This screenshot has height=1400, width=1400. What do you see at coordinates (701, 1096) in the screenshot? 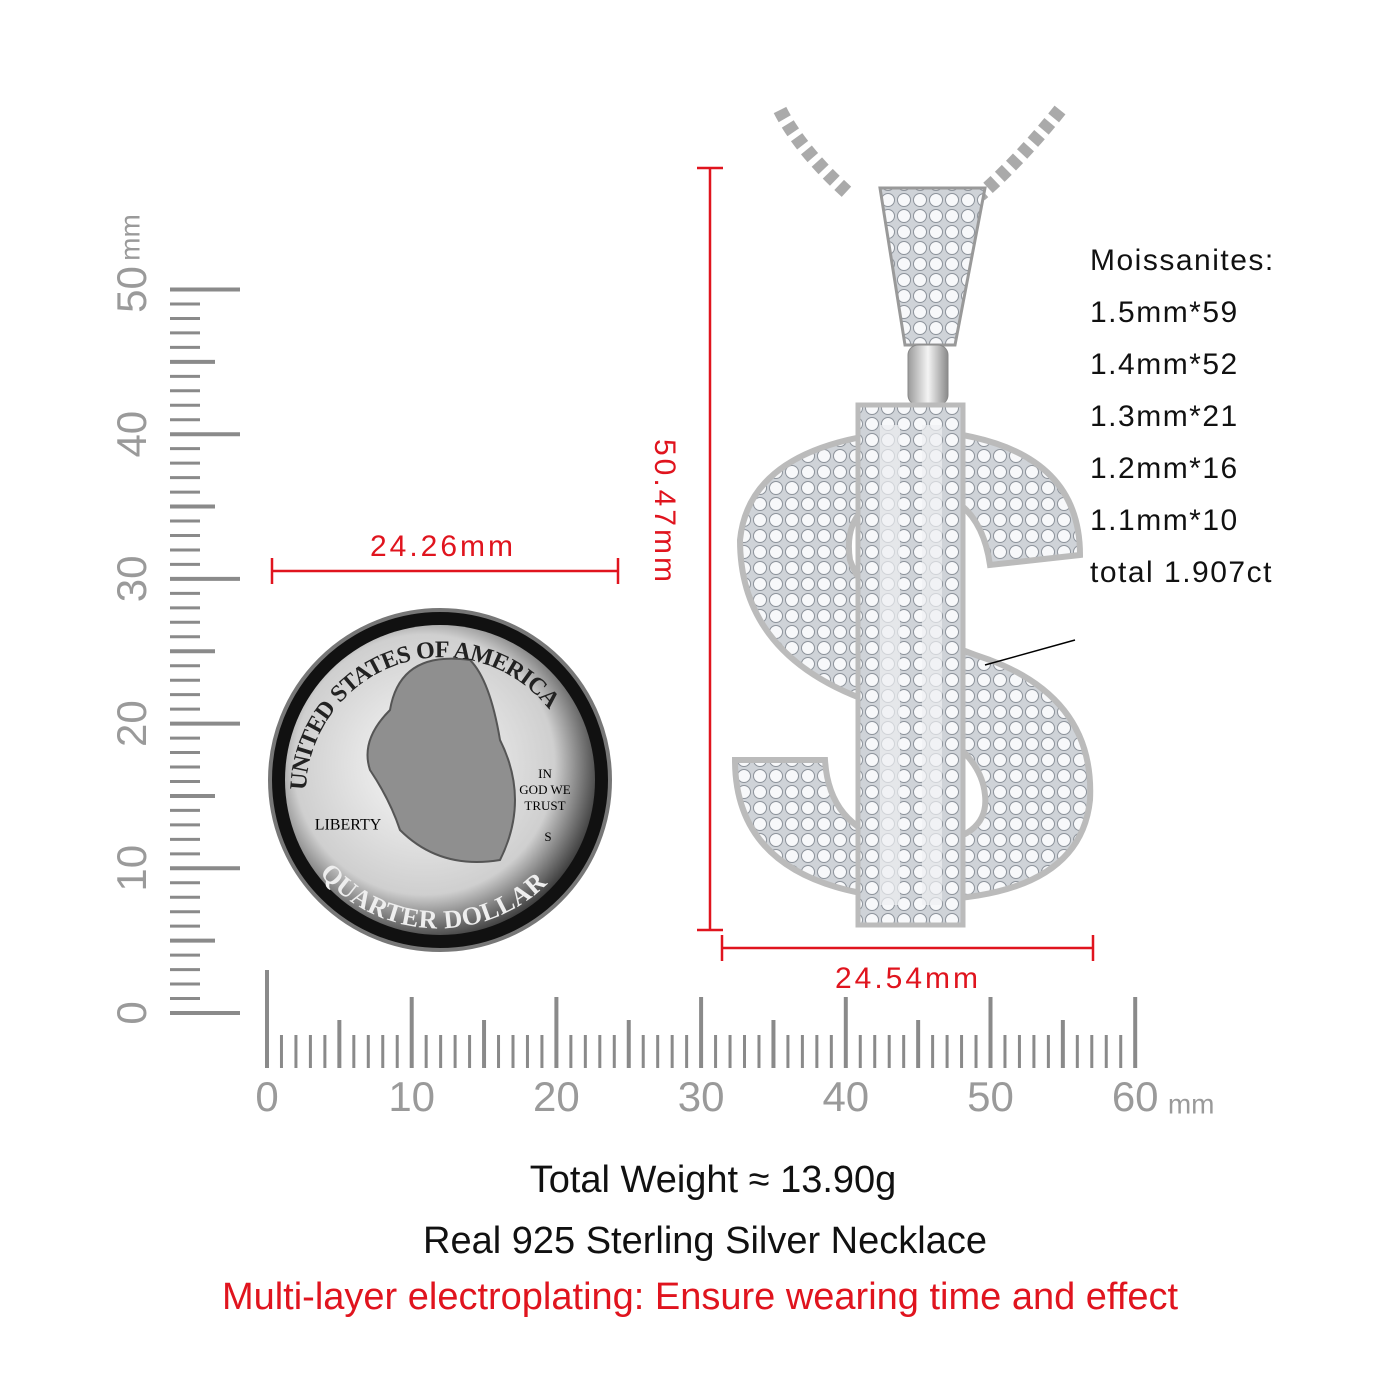
I see `ruler-x-label: 30` at bounding box center [701, 1096].